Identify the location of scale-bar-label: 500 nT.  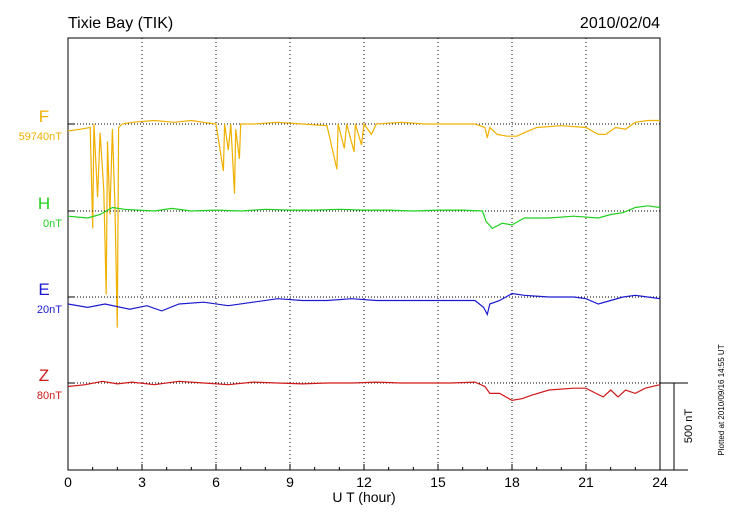
(689, 426).